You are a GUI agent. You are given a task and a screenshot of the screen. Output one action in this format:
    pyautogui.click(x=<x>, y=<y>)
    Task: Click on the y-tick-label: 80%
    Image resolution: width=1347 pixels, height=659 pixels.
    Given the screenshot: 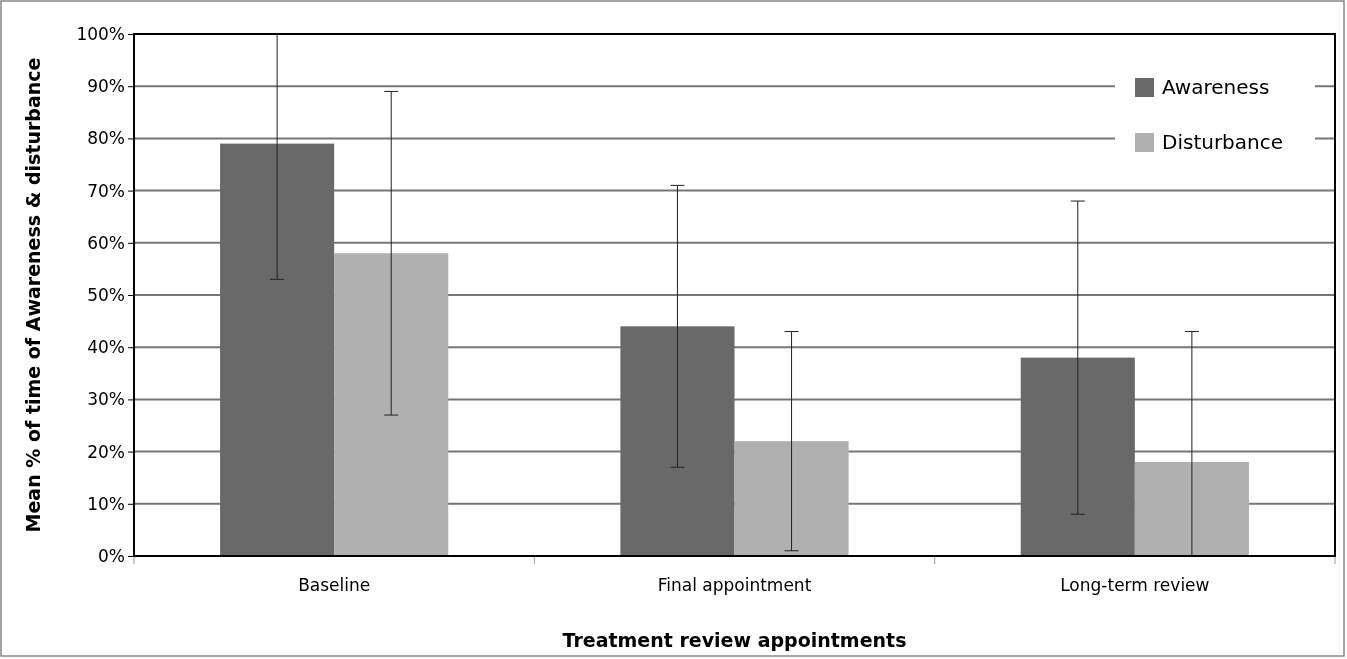 What is the action you would take?
    pyautogui.click(x=106, y=138)
    